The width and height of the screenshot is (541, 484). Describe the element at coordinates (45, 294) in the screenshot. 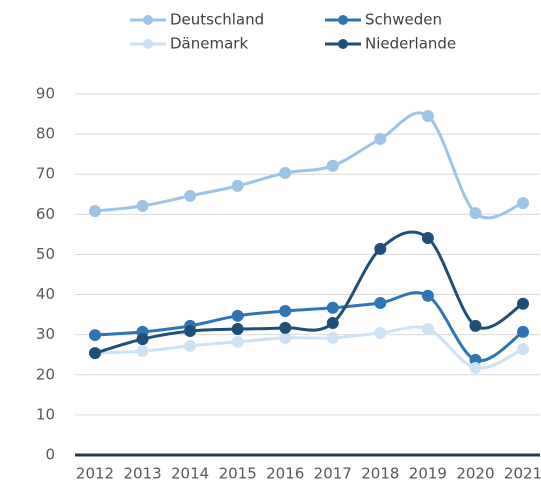

I see `y-tick-label: 40` at that location.